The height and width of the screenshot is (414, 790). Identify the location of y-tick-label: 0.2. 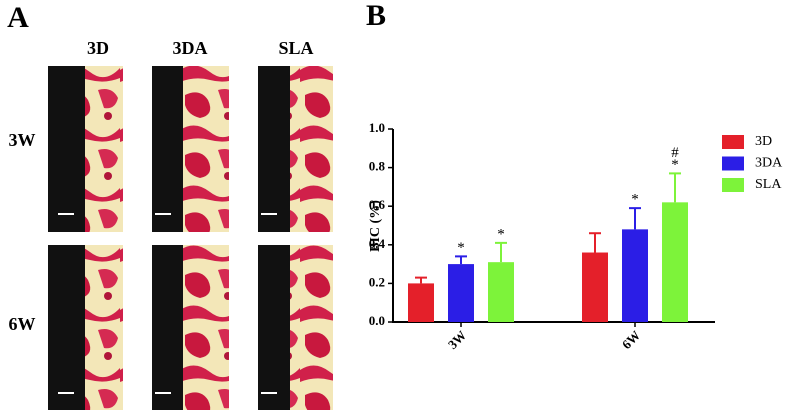
(377, 281).